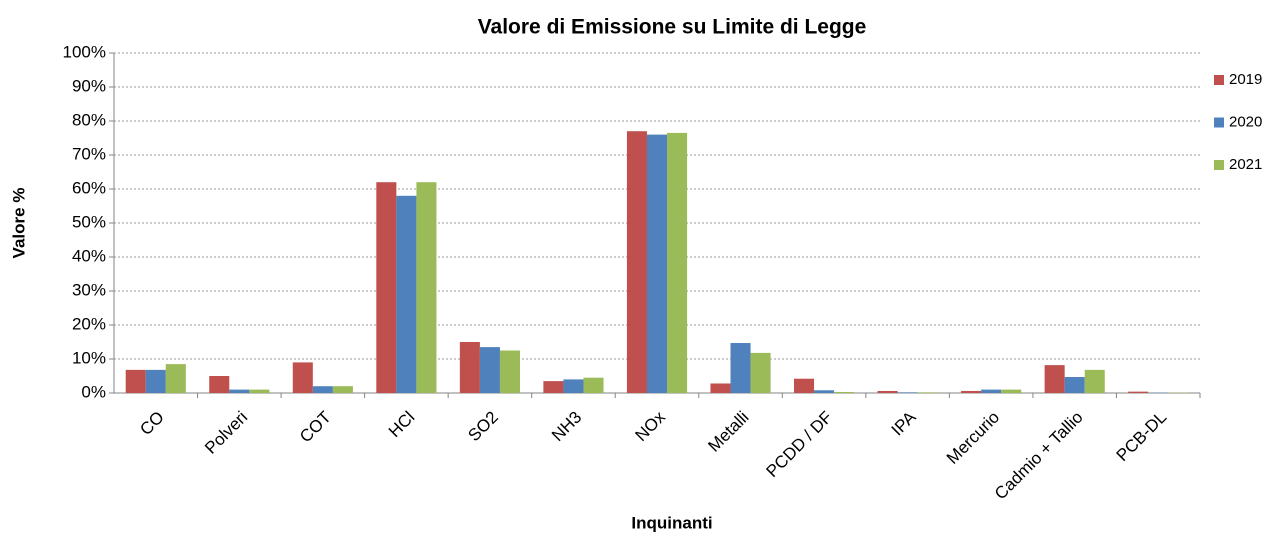  I want to click on legend-label: 2020, so click(1245, 121).